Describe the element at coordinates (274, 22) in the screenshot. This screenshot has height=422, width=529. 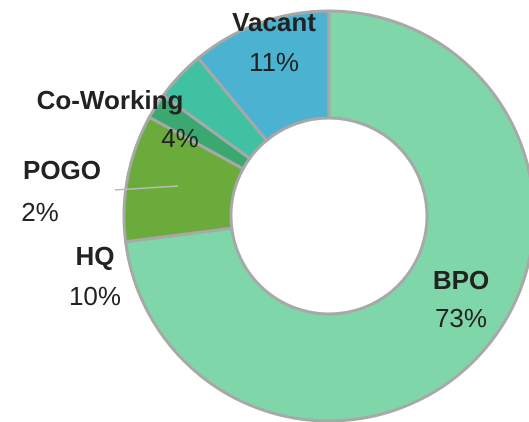
I see `category-label: Vacant` at that location.